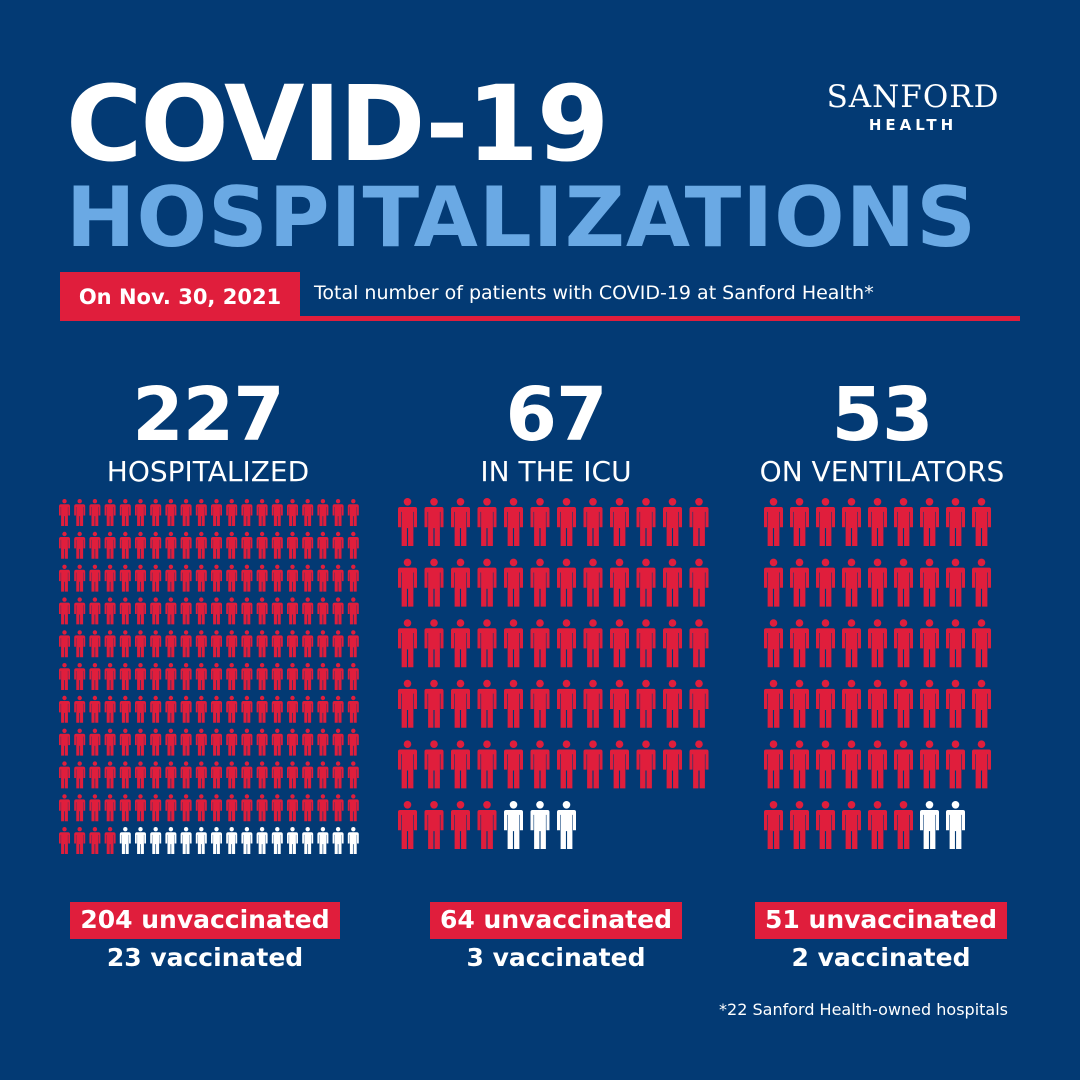  I want to click on stat-icu: 67 IN THE ICU, so click(556, 432).